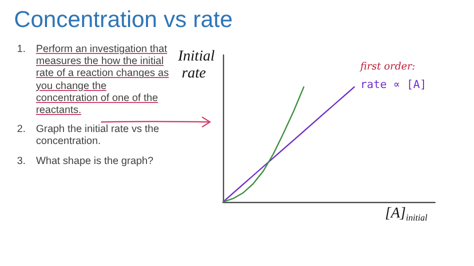  Describe the element at coordinates (196, 65) in the screenshot. I see `y-axis-title: Initial rate` at that location.